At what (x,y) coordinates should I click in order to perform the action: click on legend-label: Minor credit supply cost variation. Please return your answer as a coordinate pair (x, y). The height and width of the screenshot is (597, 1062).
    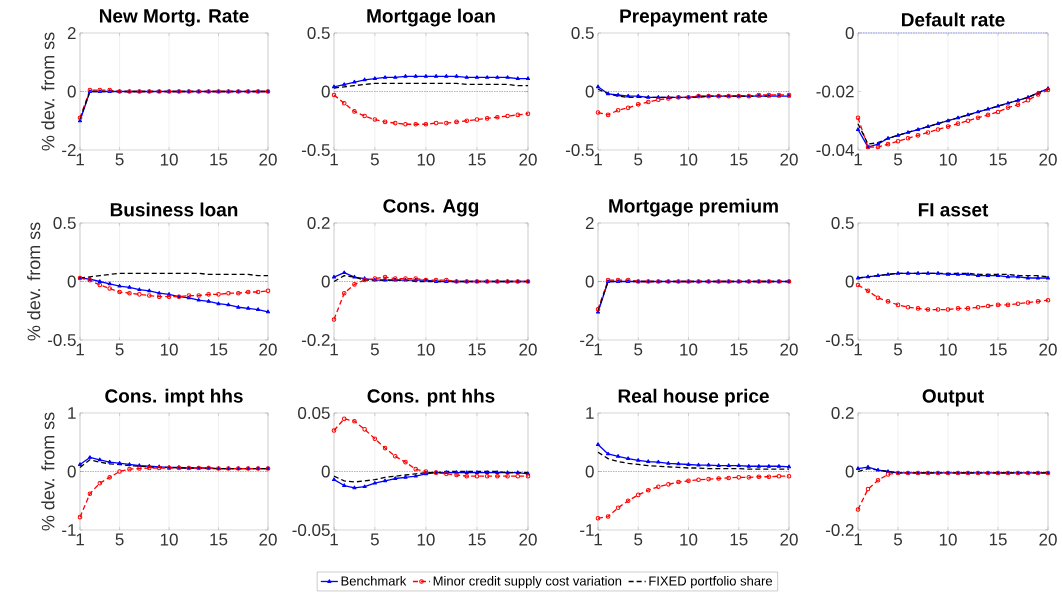
    Looking at the image, I should click on (527, 582).